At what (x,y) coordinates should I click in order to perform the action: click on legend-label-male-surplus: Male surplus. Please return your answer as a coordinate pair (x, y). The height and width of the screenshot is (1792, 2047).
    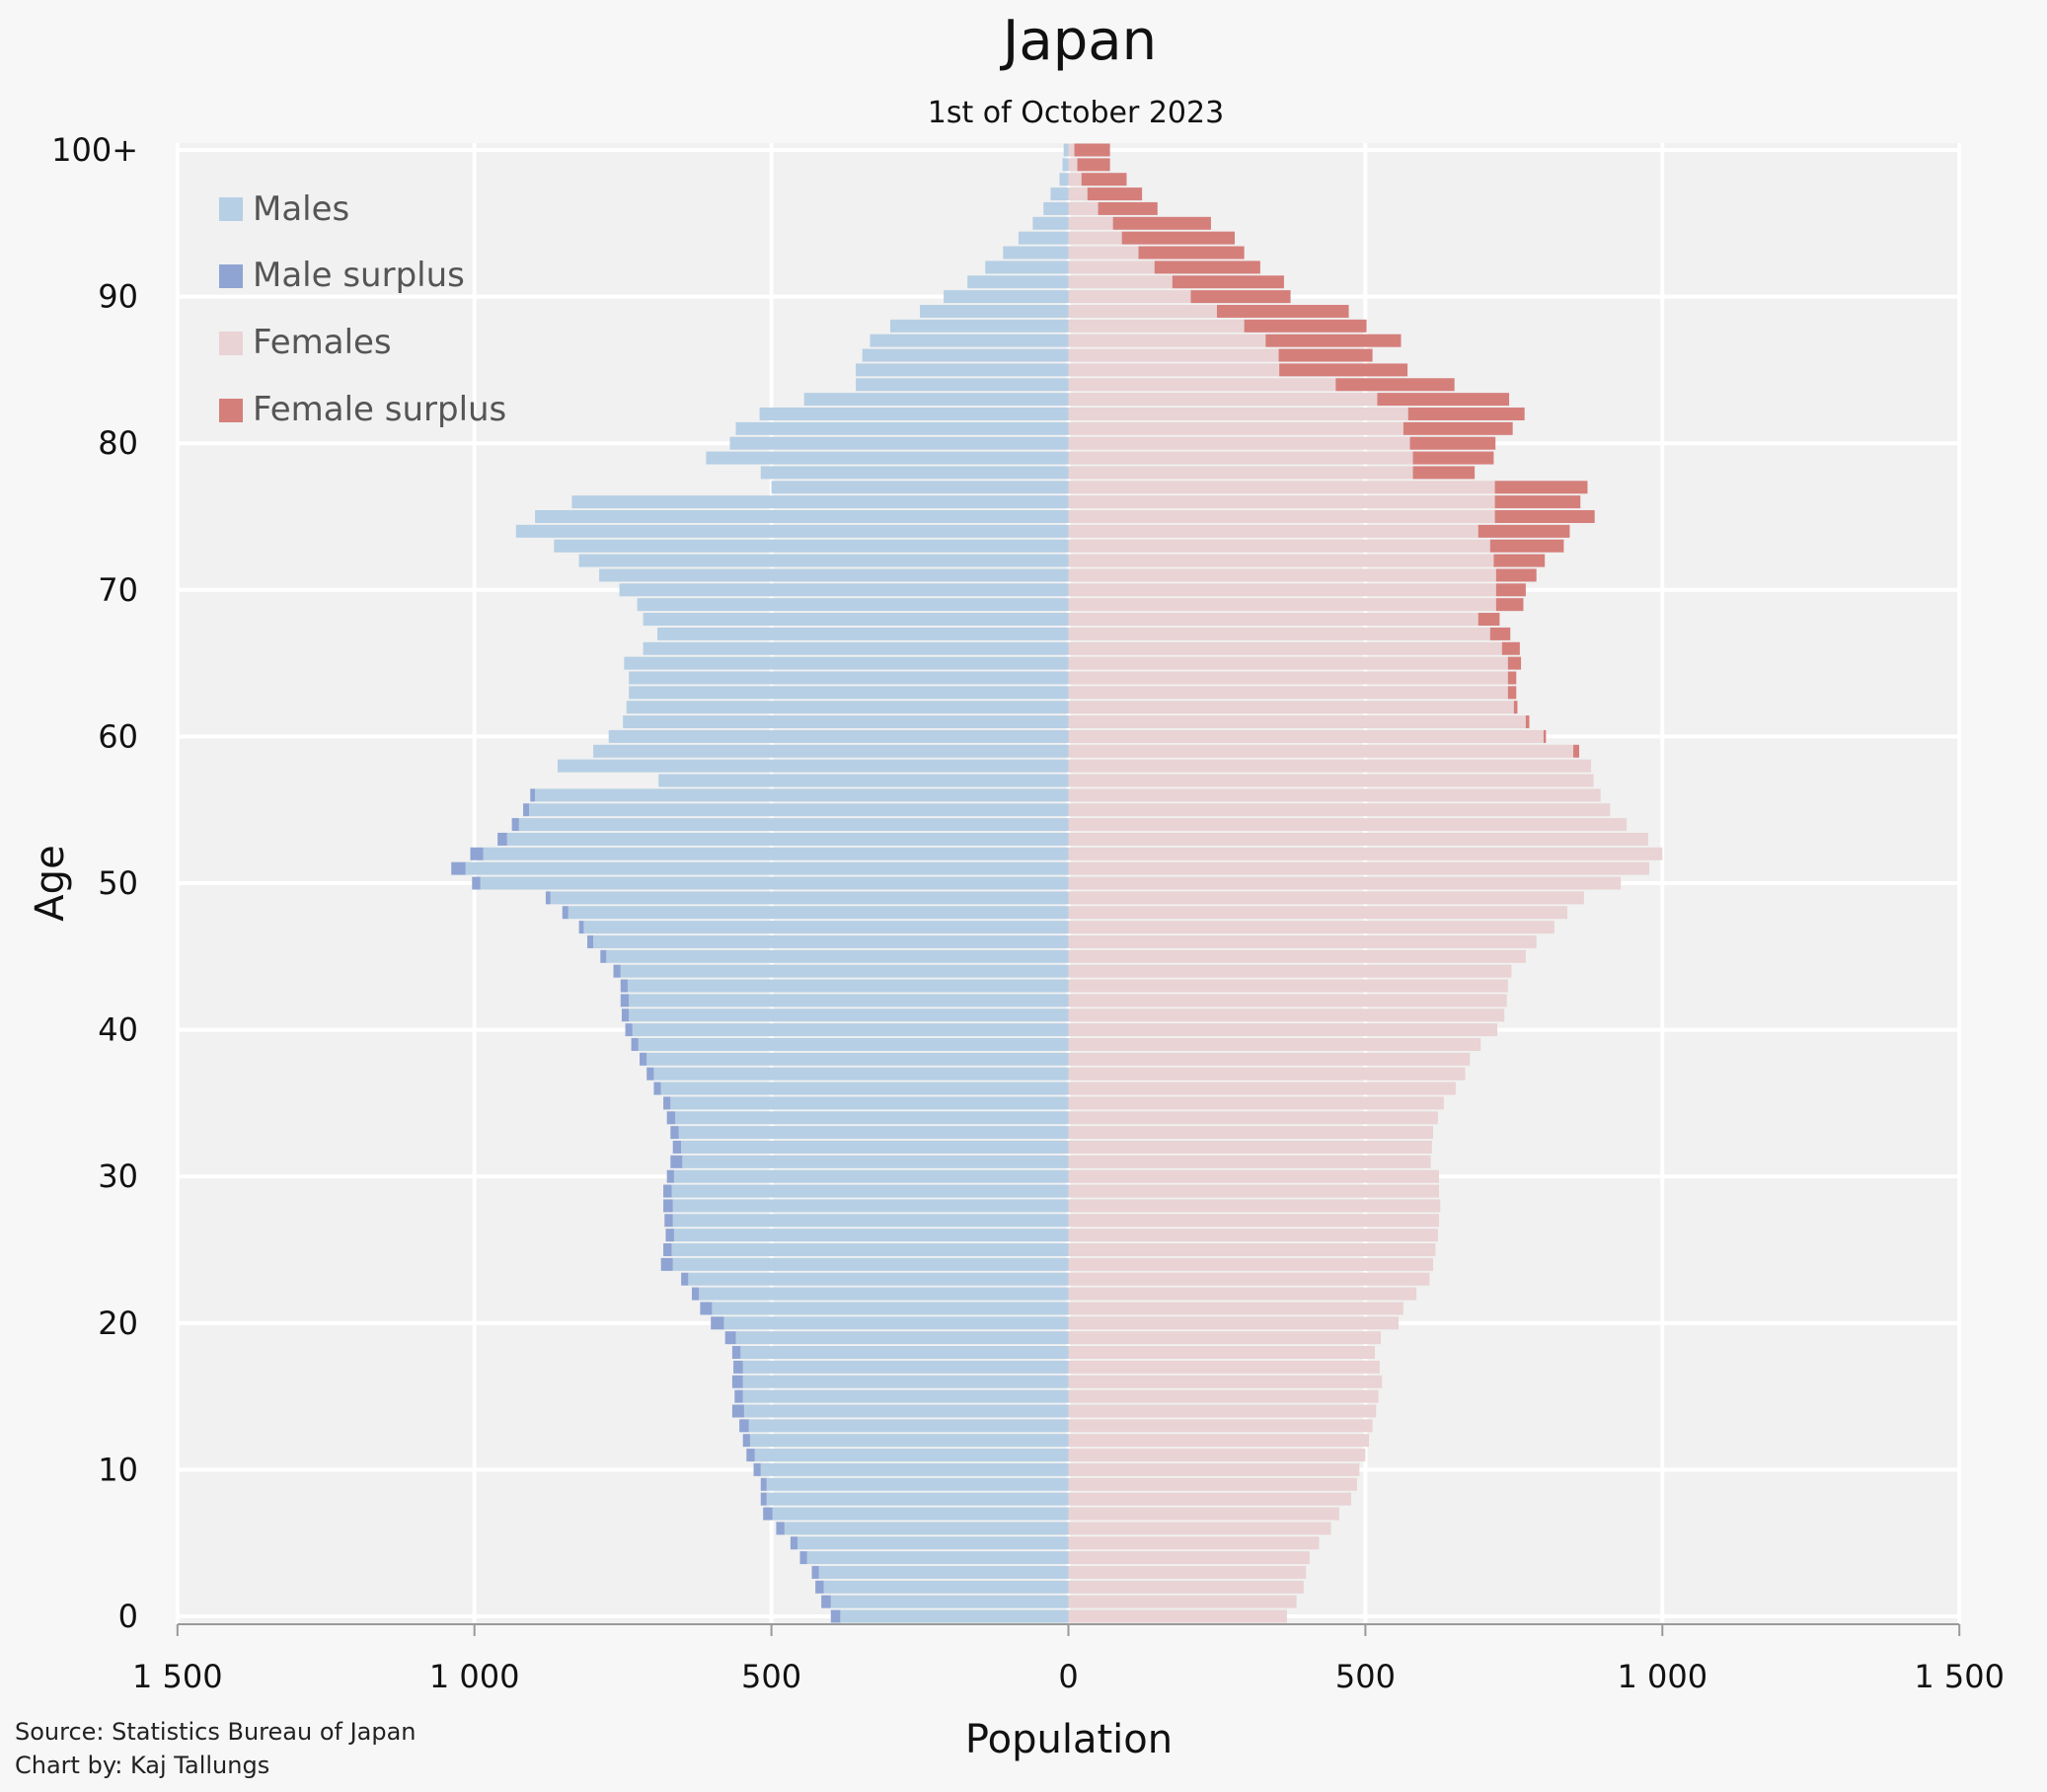
    Looking at the image, I should click on (359, 275).